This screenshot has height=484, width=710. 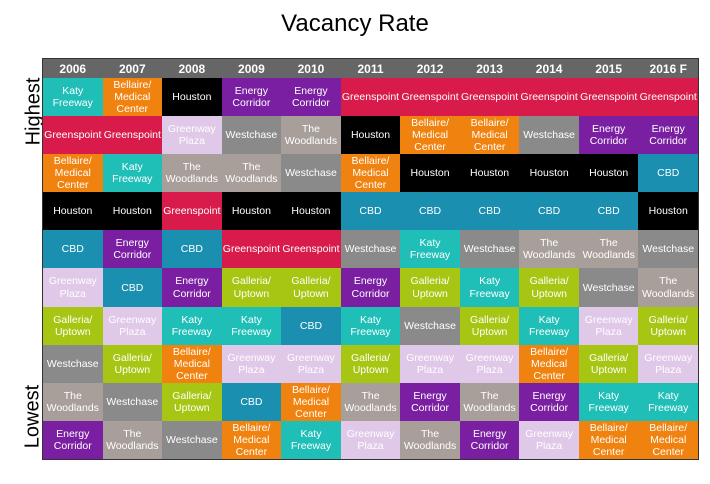 What do you see at coordinates (355, 23) in the screenshot?
I see `chart-title: Vacancy Rate` at bounding box center [355, 23].